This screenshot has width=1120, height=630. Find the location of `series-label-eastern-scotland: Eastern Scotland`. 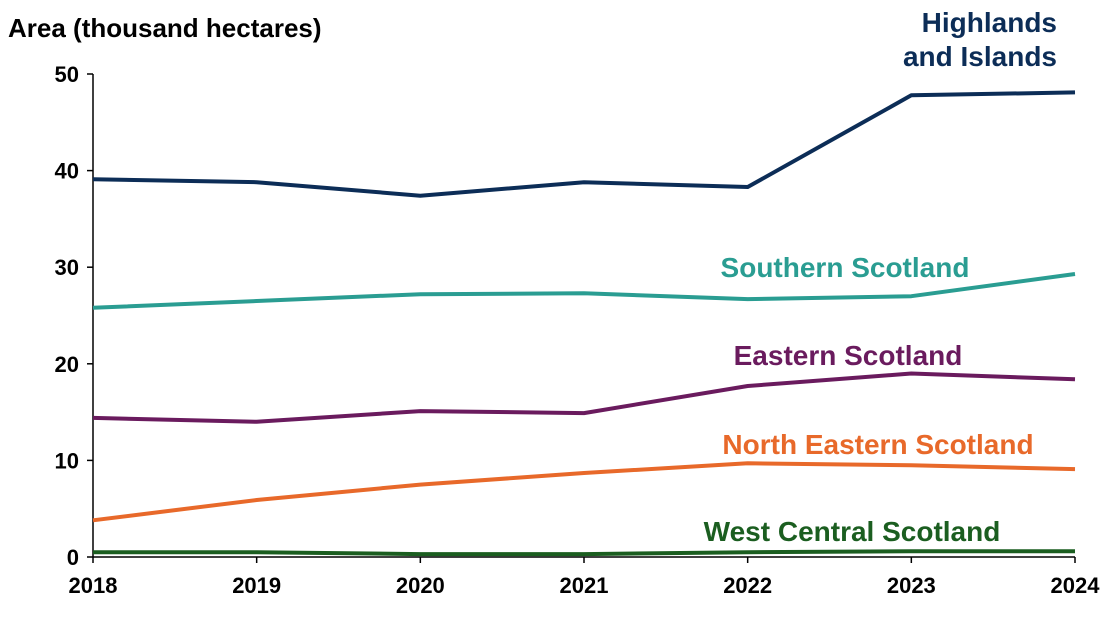

series-label-eastern-scotland: Eastern Scotland is located at coordinates (848, 355).